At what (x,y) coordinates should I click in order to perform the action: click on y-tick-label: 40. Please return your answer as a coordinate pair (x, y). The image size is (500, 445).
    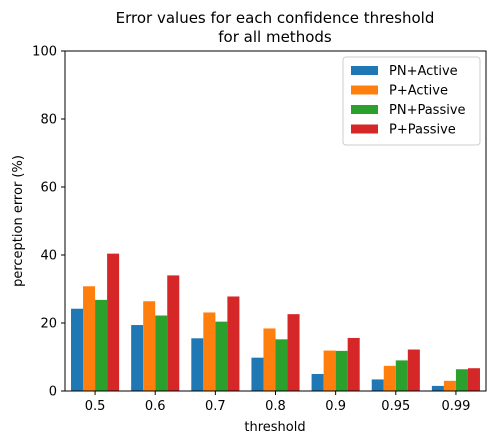
    Looking at the image, I should click on (48, 256).